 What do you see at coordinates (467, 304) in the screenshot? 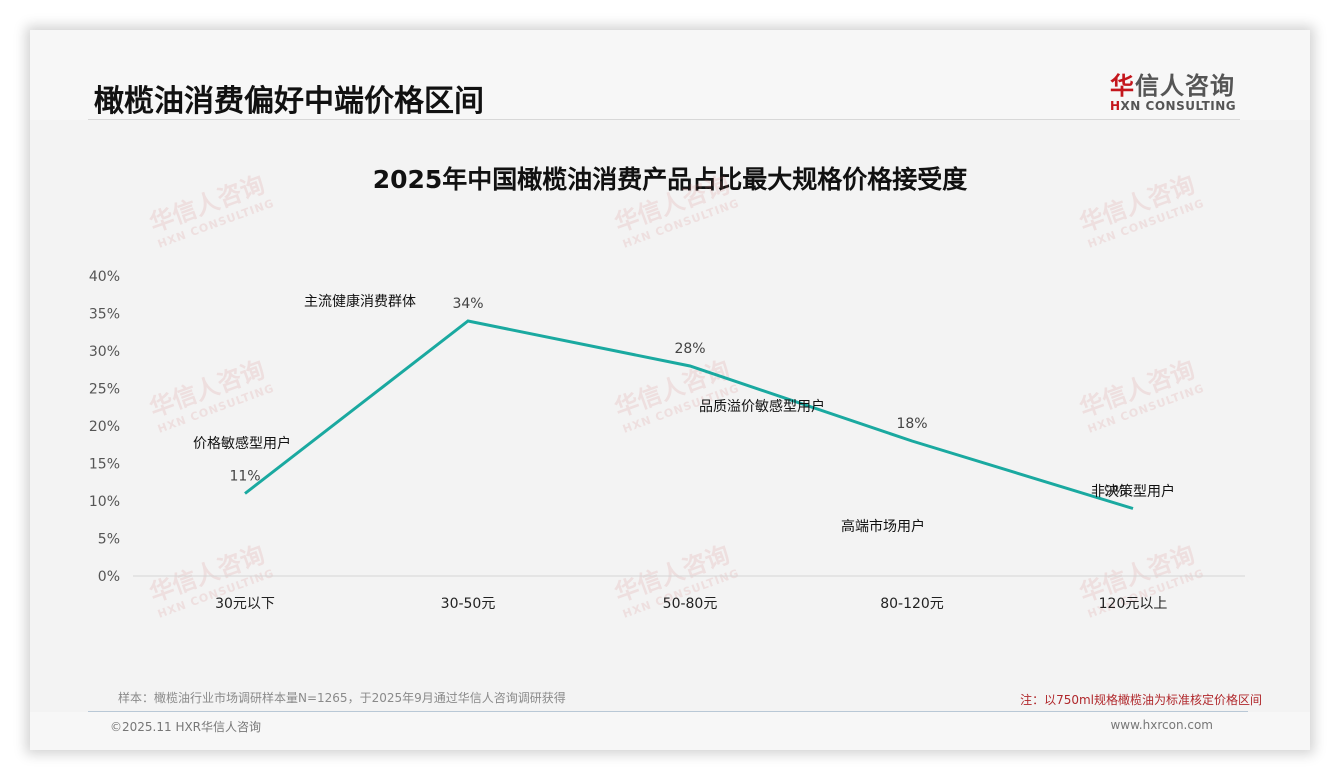
I see `data-value-label: 34%` at bounding box center [467, 304].